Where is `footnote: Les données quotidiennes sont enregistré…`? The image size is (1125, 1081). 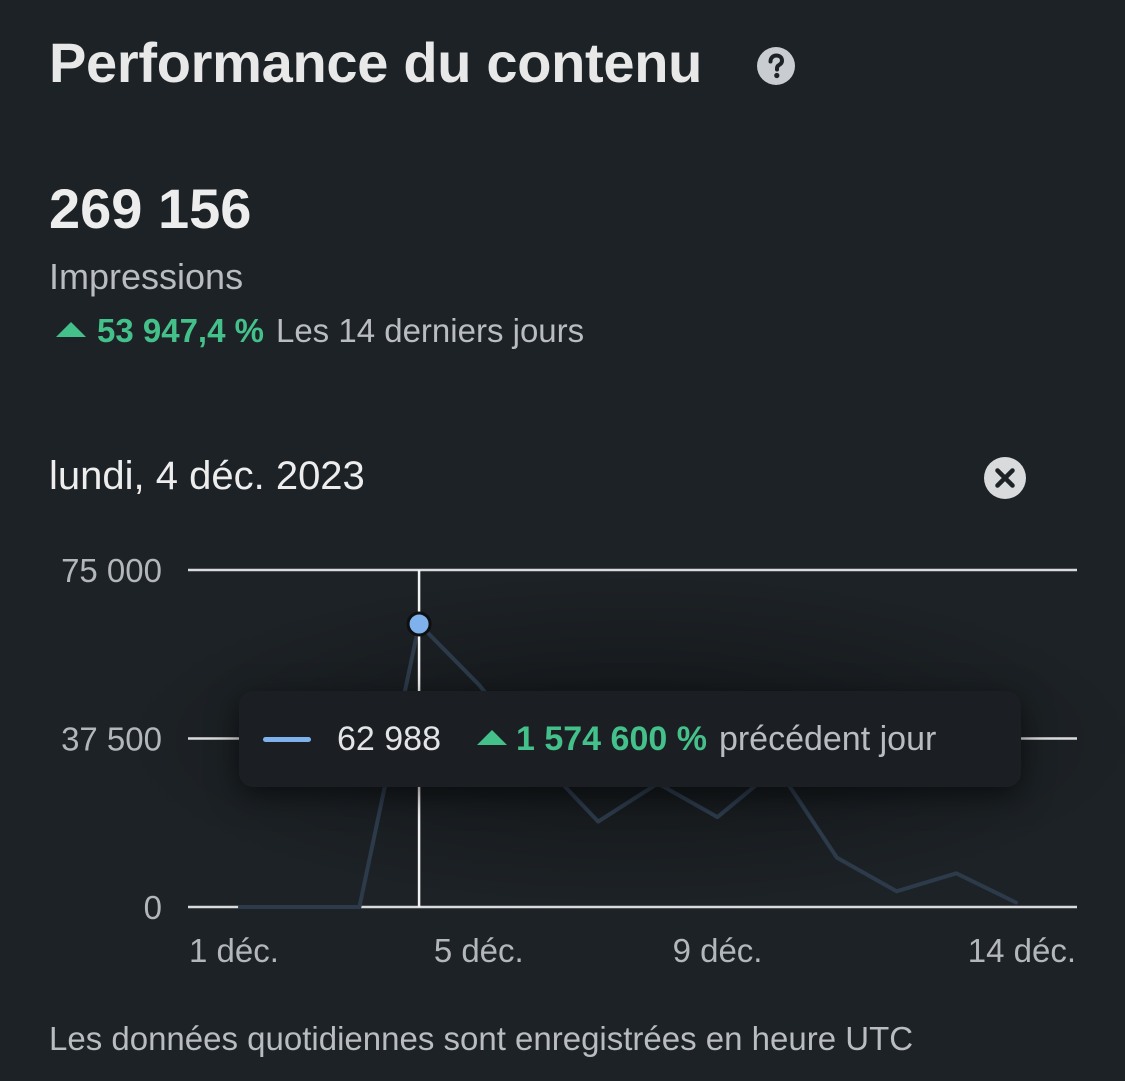
footnote: Les données quotidiennes sont enregistré… is located at coordinates (481, 1038).